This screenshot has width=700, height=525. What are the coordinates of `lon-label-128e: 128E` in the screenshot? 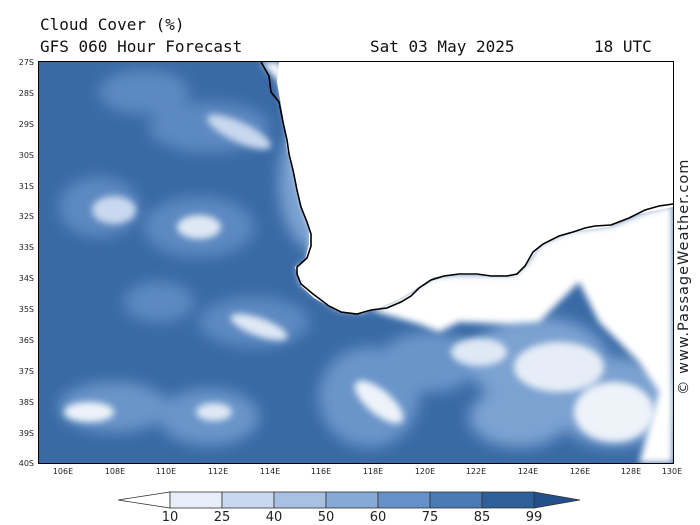 It's located at (631, 471).